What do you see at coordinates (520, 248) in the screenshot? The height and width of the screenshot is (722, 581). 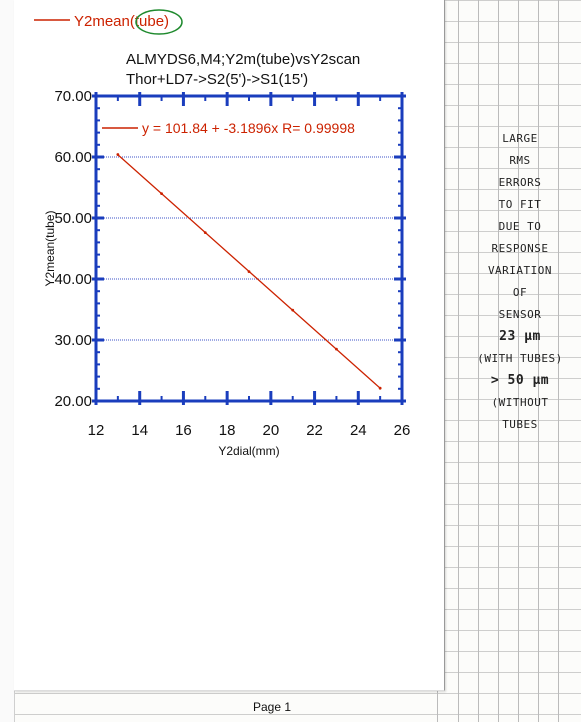 I see `note-line: RESPONSE` at bounding box center [520, 248].